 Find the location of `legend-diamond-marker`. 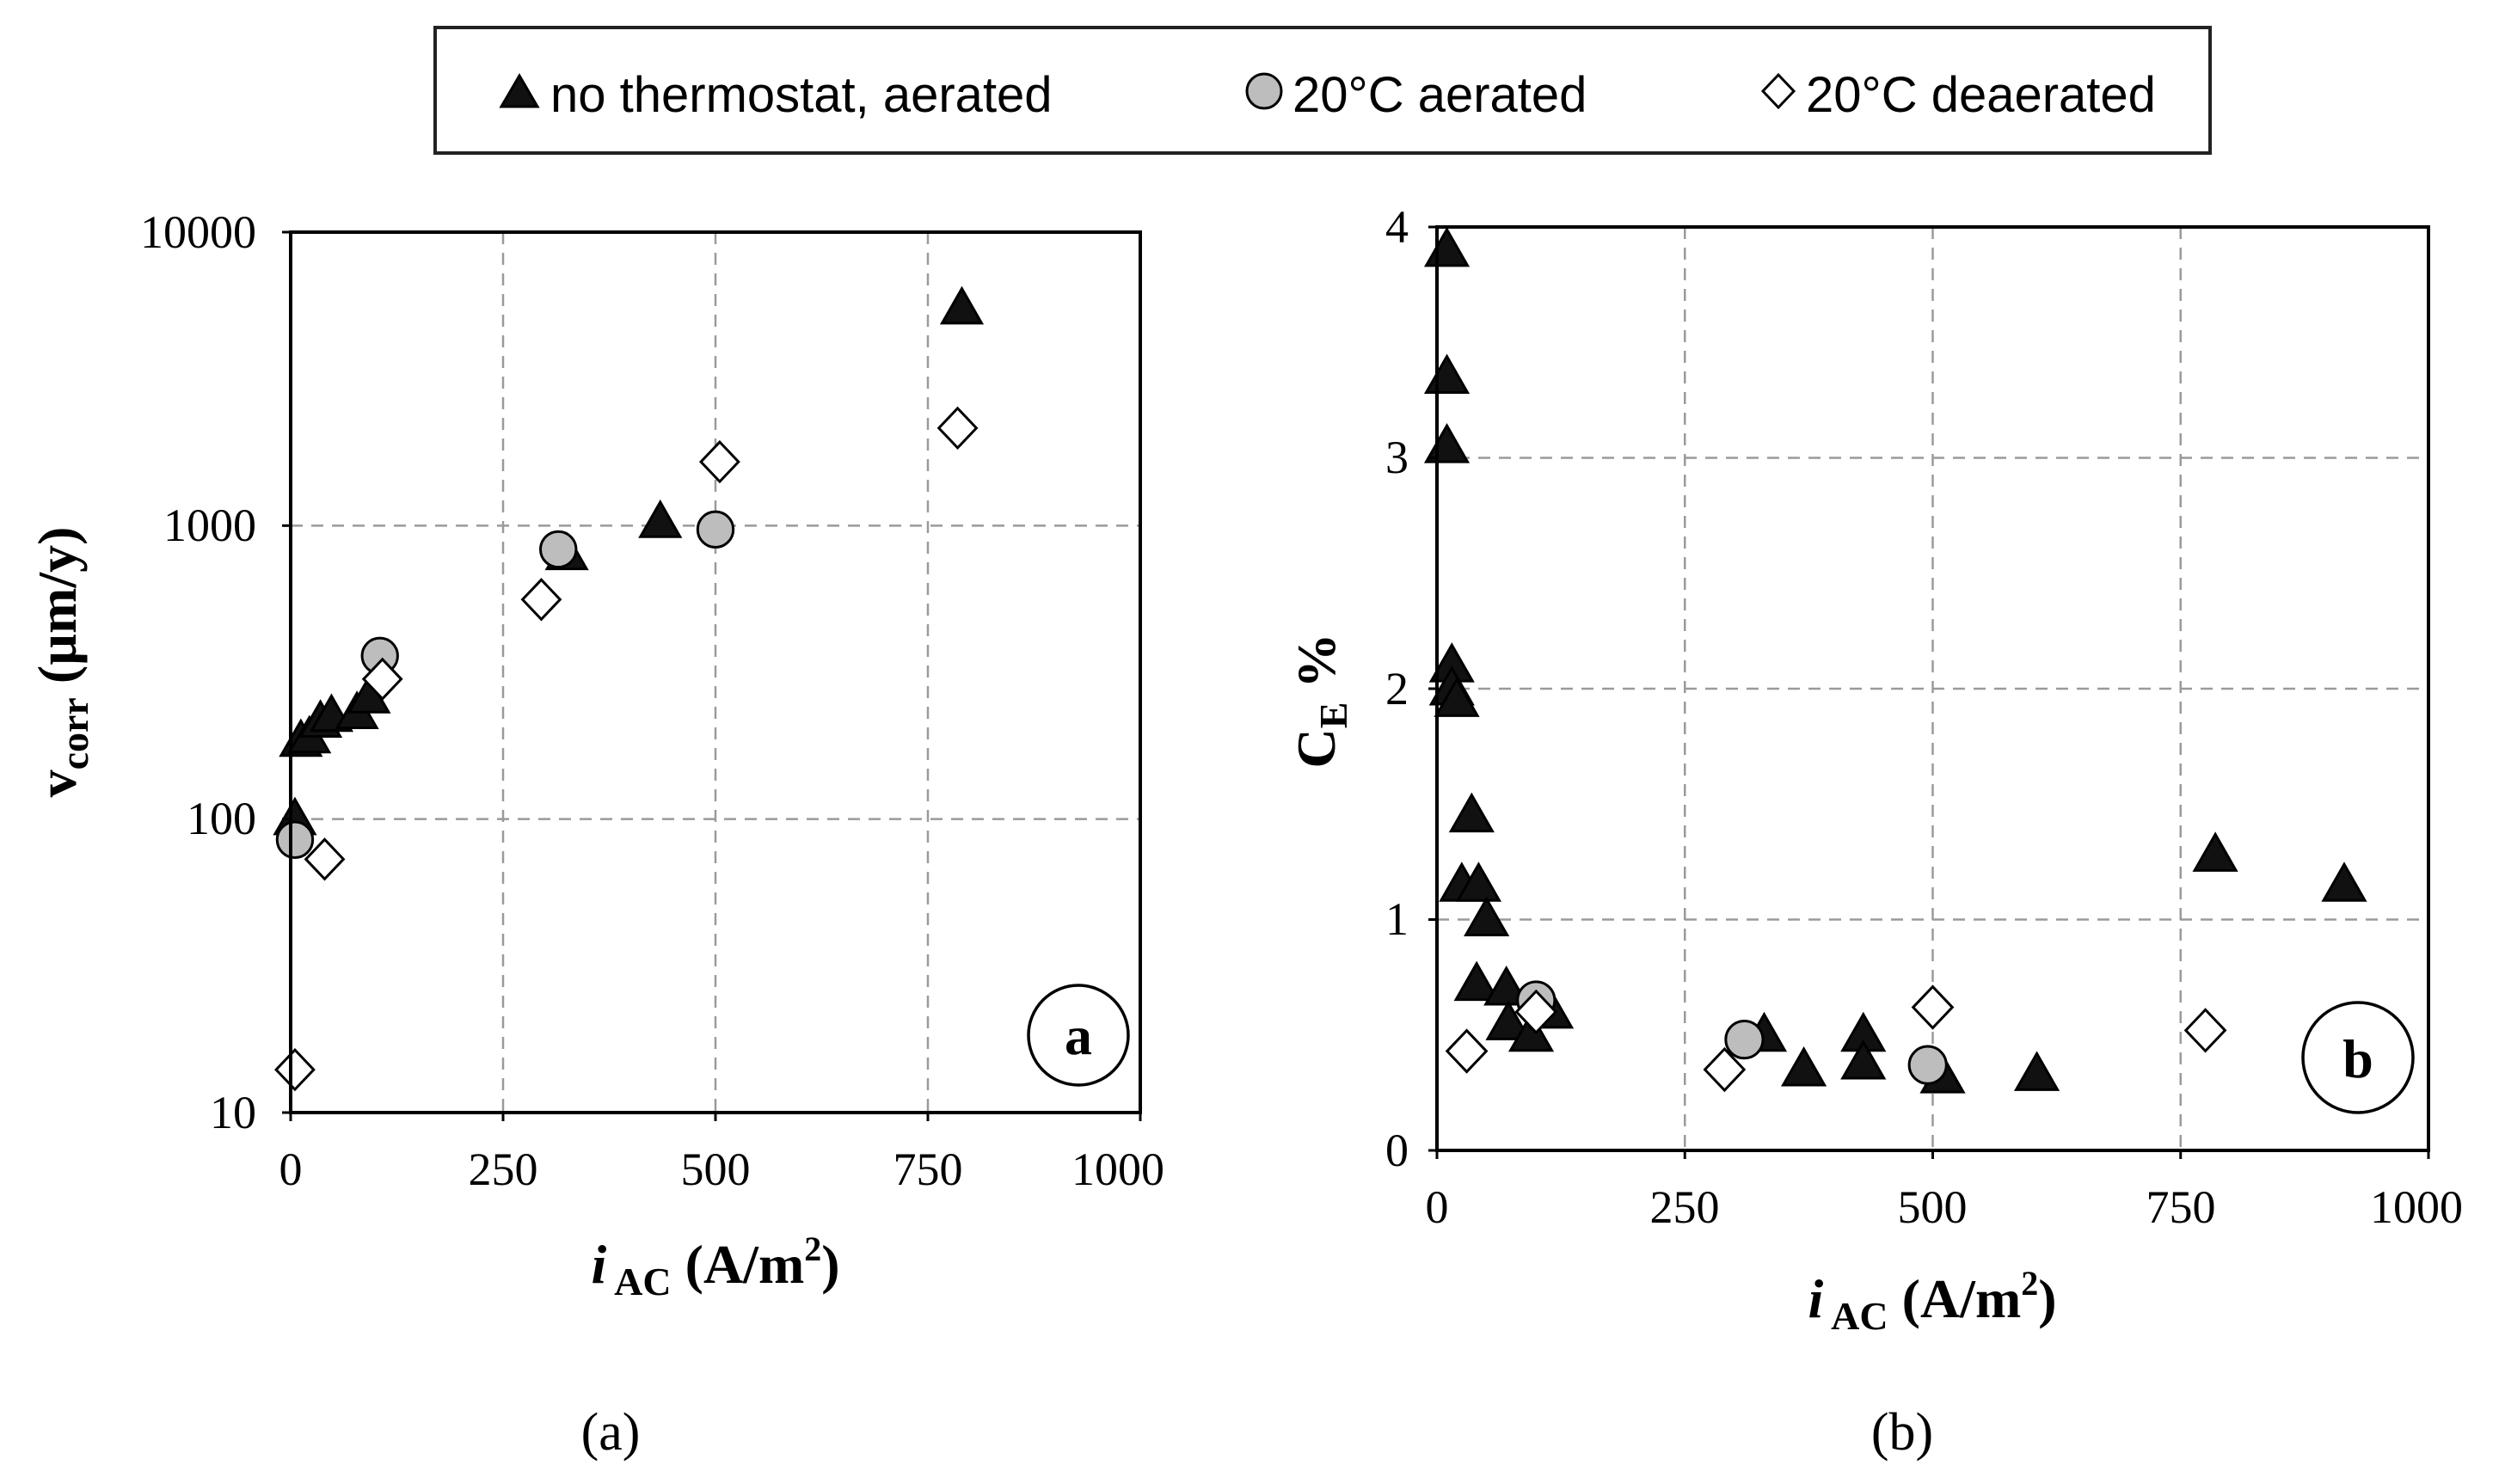

legend-diamond-marker is located at coordinates (1778, 91).